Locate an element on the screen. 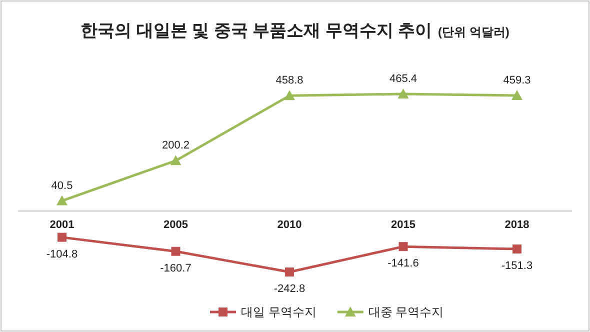 This screenshot has height=332, width=590. chart-title: 한국의 대일본 및 중국 부품소재 무역수지 추이 is located at coordinates (256, 30).